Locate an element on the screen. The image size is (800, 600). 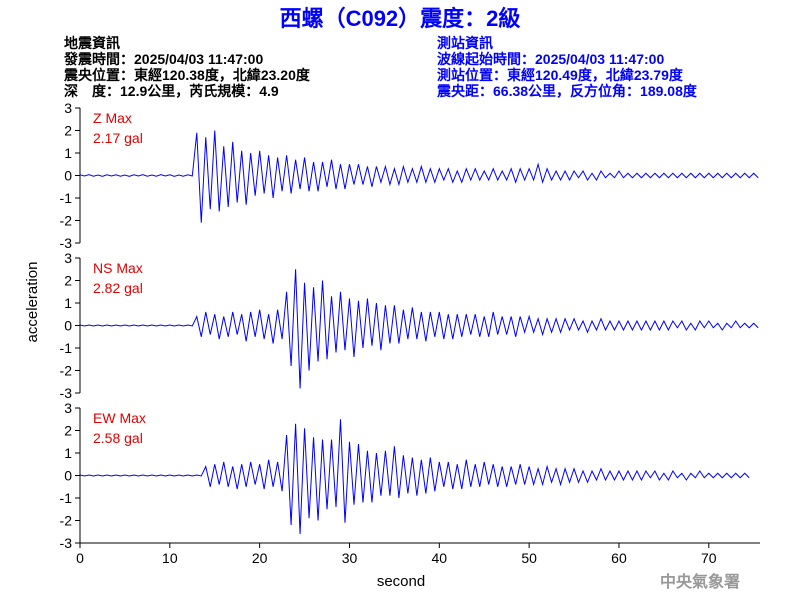
x-tick-label: 20 is located at coordinates (260, 558).